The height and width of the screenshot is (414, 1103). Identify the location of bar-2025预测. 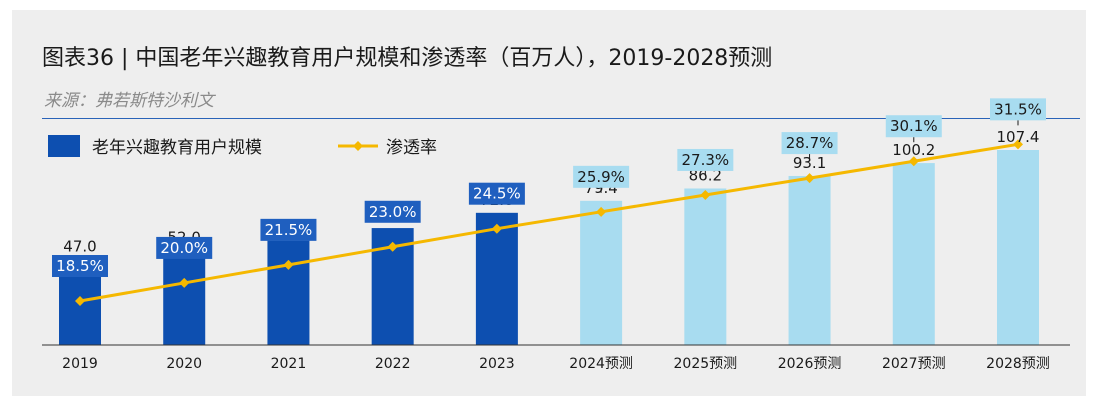
(705, 266).